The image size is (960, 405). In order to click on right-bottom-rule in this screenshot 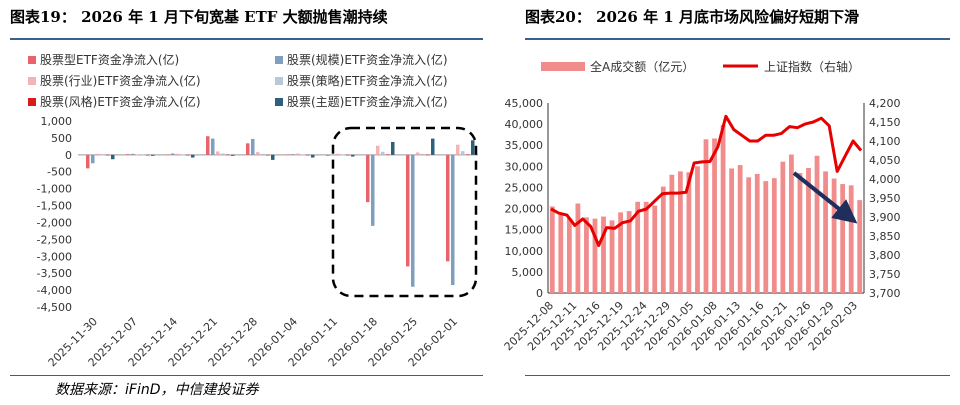, I will do `click(737, 375)`.